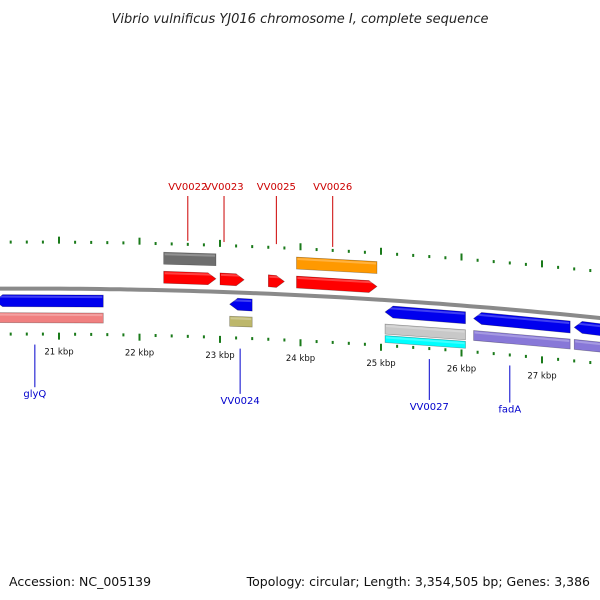 This screenshot has height=600, width=600. I want to click on cds-vv0024-highlight, so click(241, 301).